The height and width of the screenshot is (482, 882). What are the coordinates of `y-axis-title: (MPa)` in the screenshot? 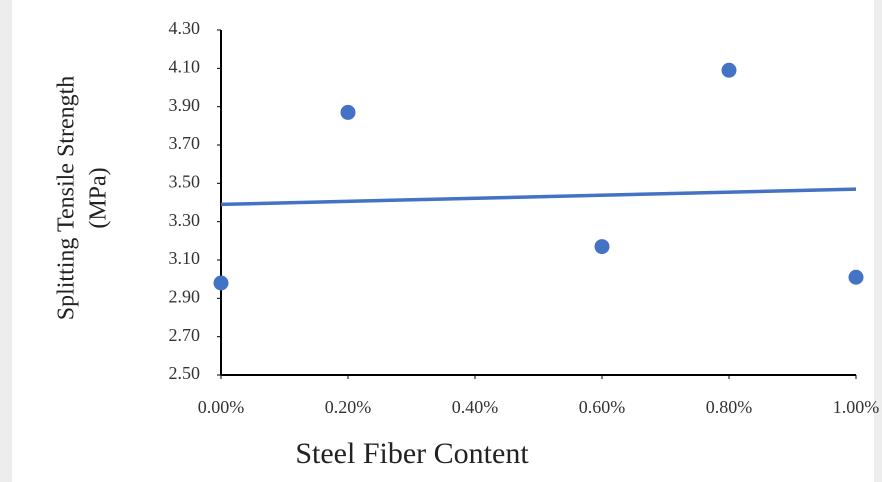 It's located at (99, 197).